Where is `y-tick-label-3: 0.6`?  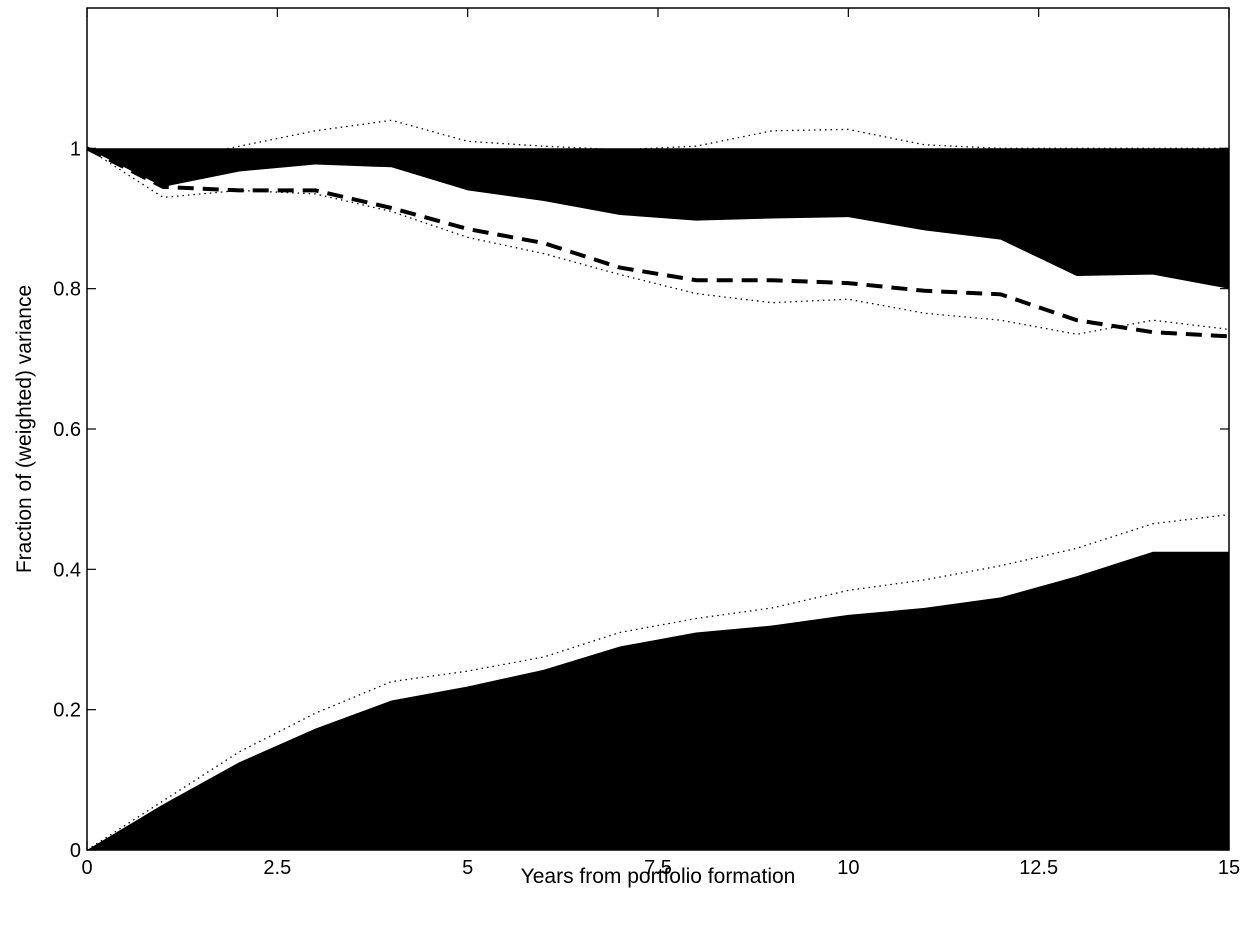 y-tick-label-3: 0.6 is located at coordinates (67, 430).